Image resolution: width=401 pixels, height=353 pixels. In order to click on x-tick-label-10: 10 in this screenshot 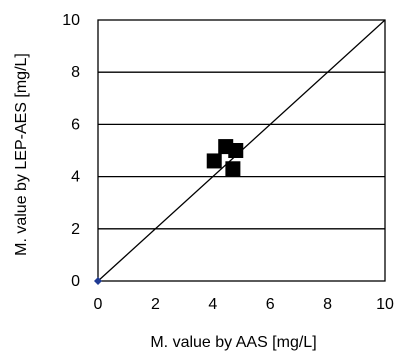, I will do `click(385, 304)`.